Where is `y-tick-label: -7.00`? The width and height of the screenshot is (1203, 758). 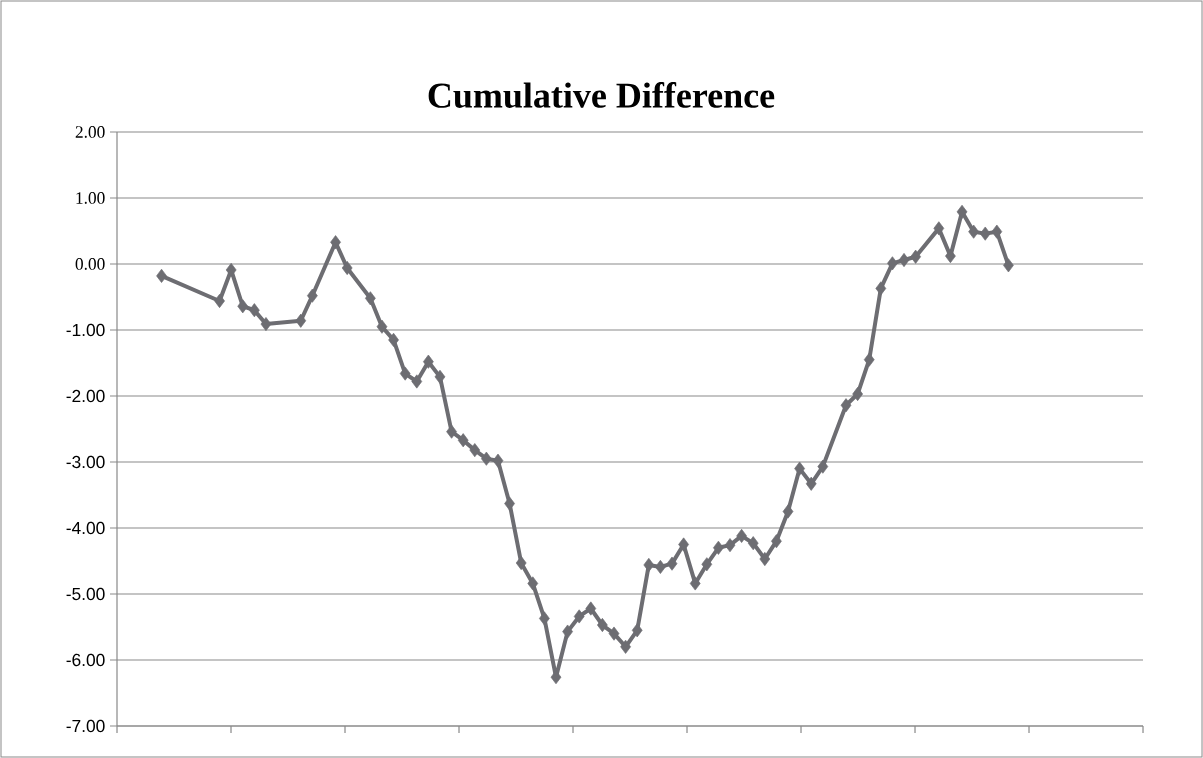 y-tick-label: -7.00 is located at coordinates (85, 726).